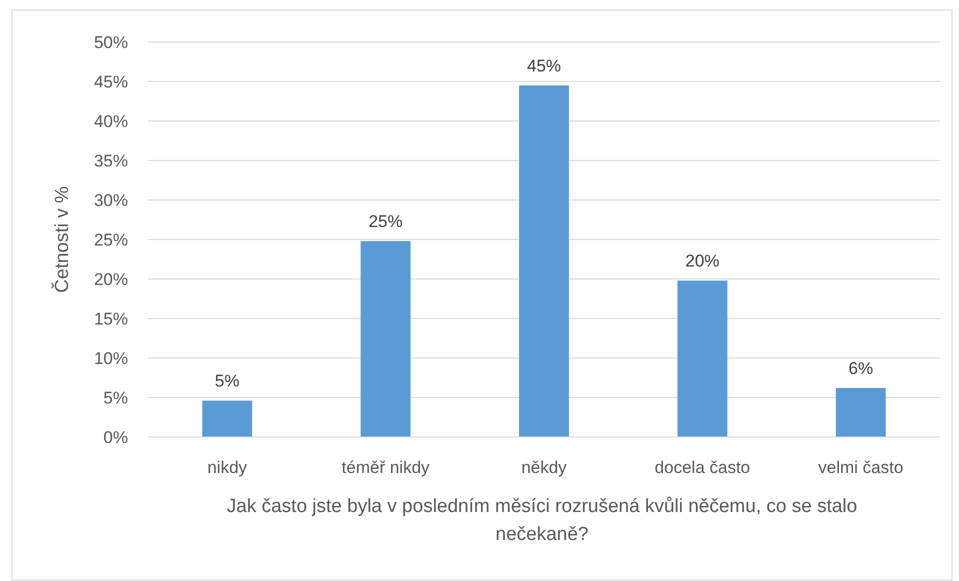 The image size is (959, 581). I want to click on y-tick-label: 5%, so click(115, 398).